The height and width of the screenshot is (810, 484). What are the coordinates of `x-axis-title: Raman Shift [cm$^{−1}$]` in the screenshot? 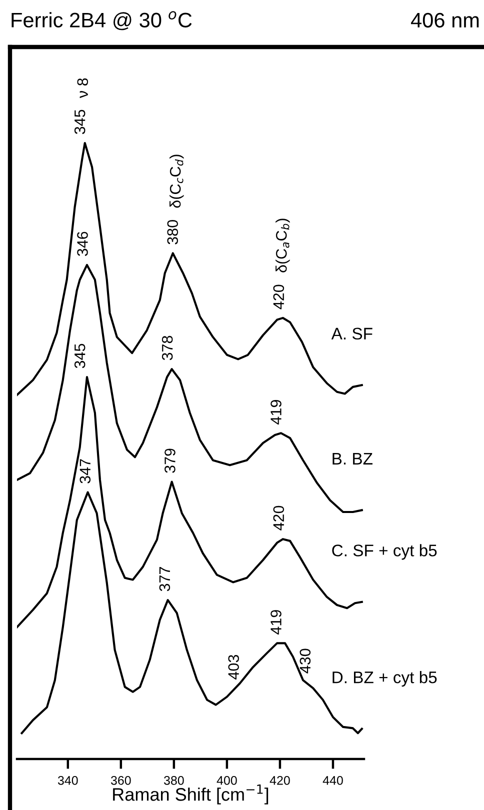 It's located at (190, 794).